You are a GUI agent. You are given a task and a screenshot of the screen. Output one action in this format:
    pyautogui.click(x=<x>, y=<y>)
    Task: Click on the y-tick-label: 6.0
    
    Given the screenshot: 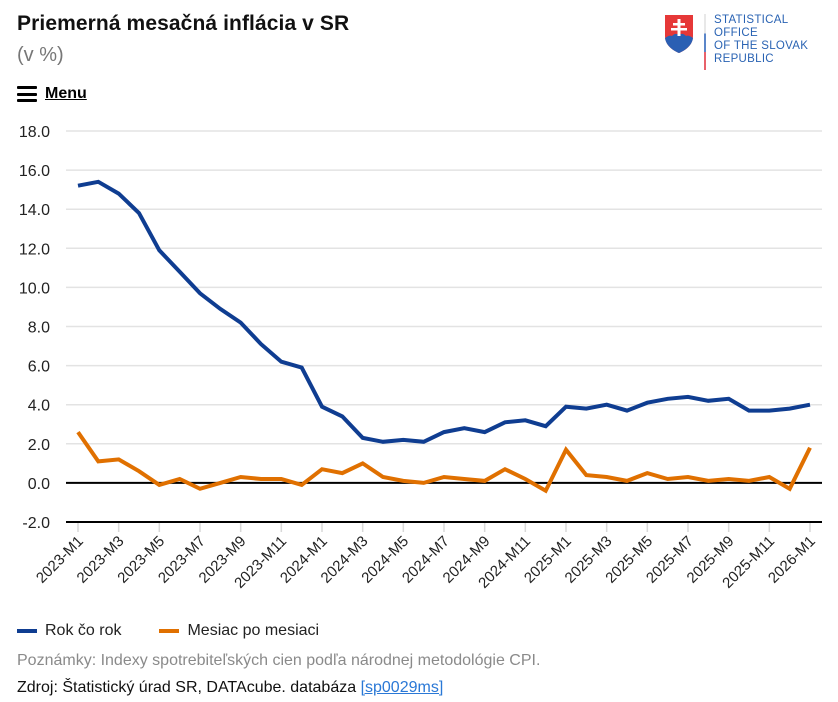 What is the action you would take?
    pyautogui.click(x=39, y=367)
    